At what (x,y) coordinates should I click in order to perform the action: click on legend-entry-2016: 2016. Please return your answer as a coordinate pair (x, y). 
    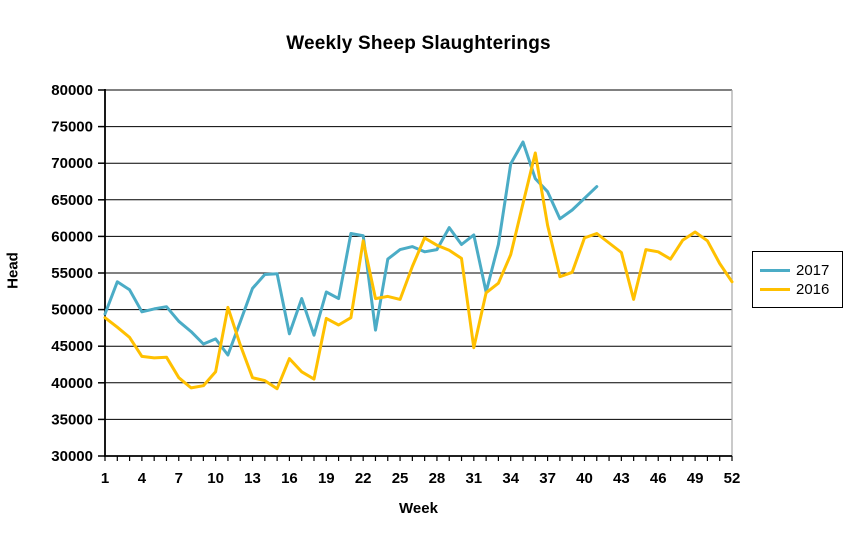
    Looking at the image, I should click on (797, 289).